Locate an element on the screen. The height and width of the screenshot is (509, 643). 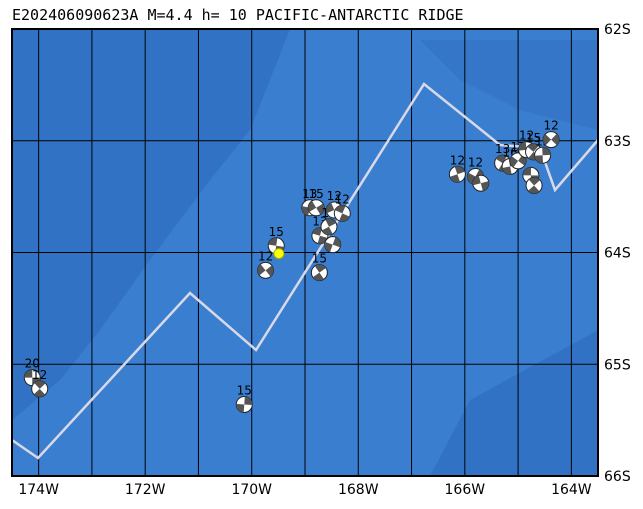
lon-label: 172W is located at coordinates (145, 490).